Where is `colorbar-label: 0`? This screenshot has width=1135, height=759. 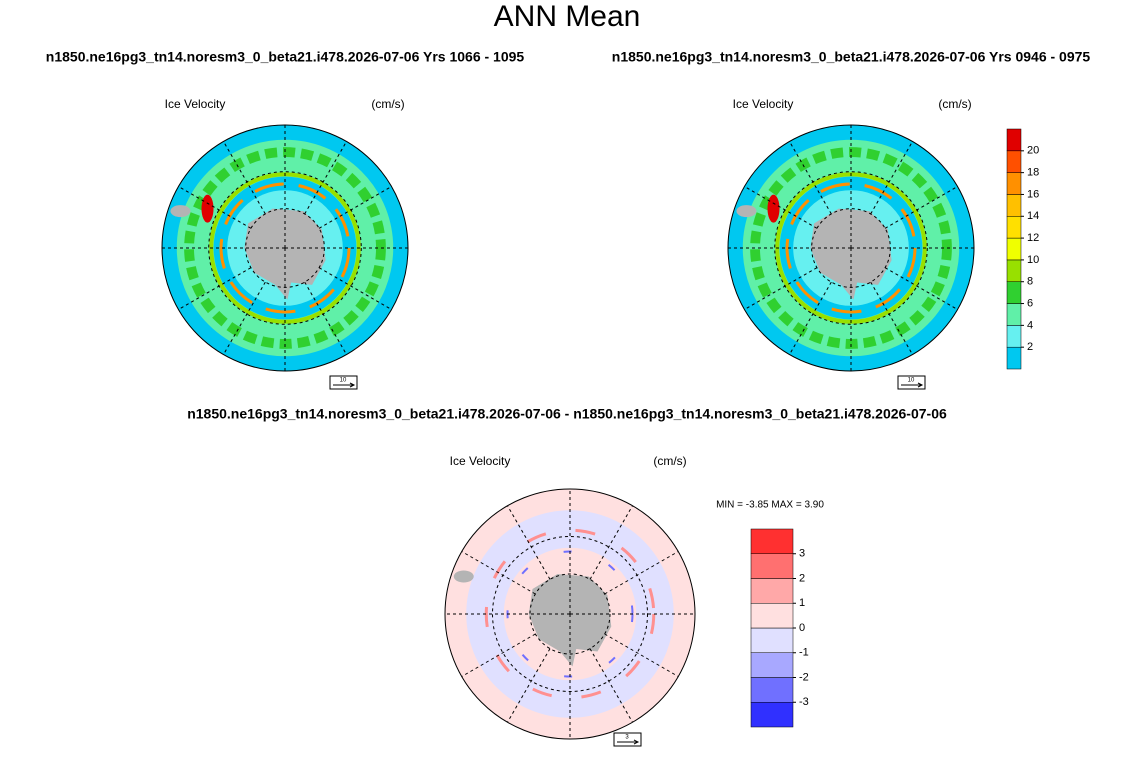 colorbar-label: 0 is located at coordinates (802, 628).